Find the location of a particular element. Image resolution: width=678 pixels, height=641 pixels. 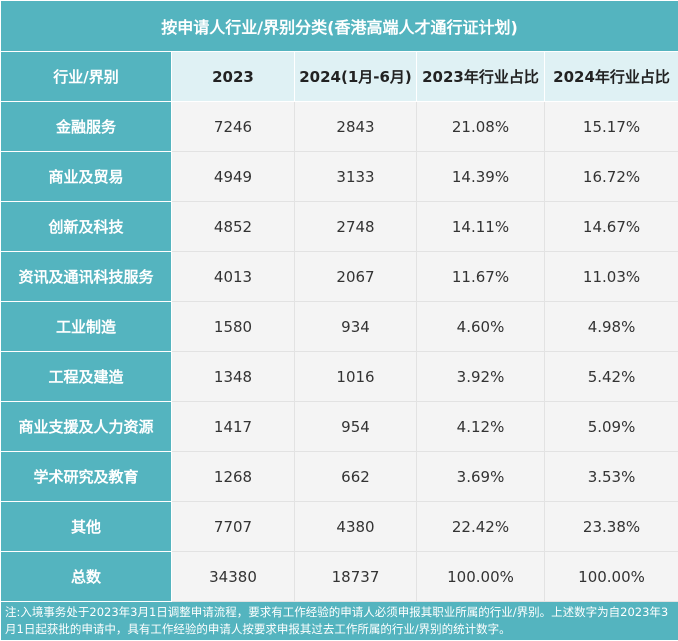

cell-share-2023: 21.08% is located at coordinates (481, 127).